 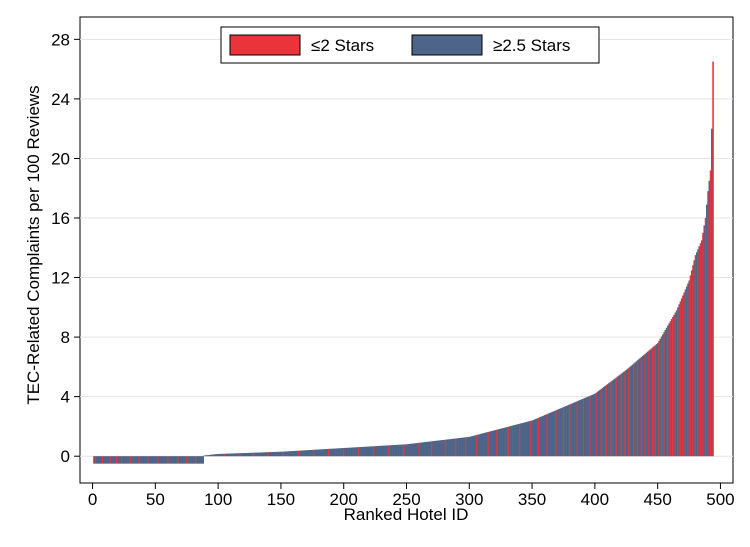 I want to click on x-tick-label: 100, so click(x=218, y=499).